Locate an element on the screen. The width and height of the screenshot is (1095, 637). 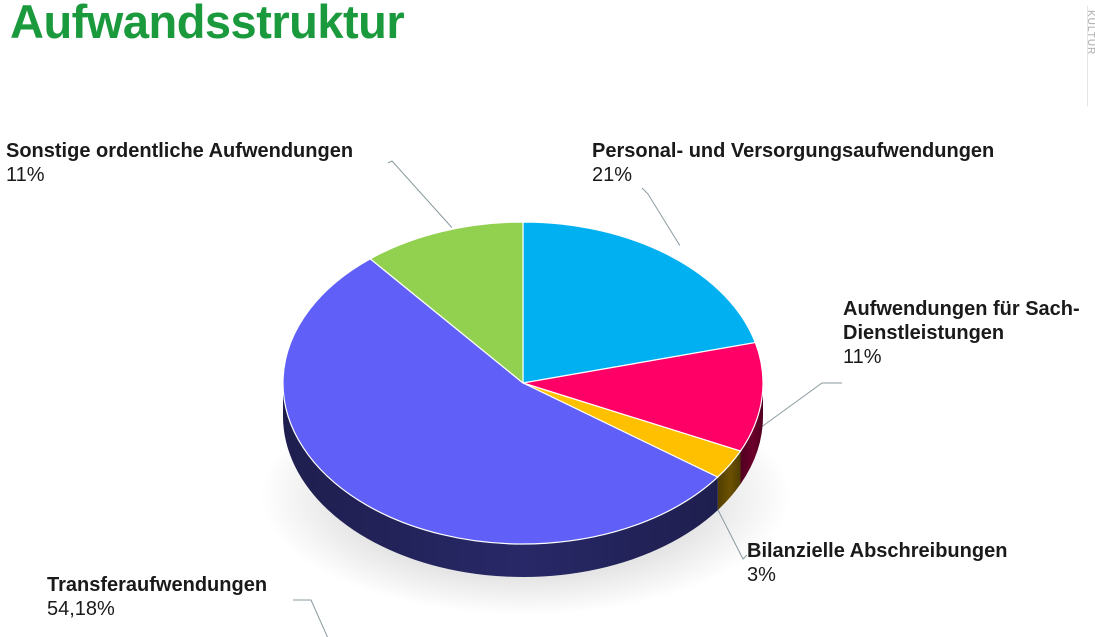
side-edge-text: KULTUR is located at coordinates (1091, 33).